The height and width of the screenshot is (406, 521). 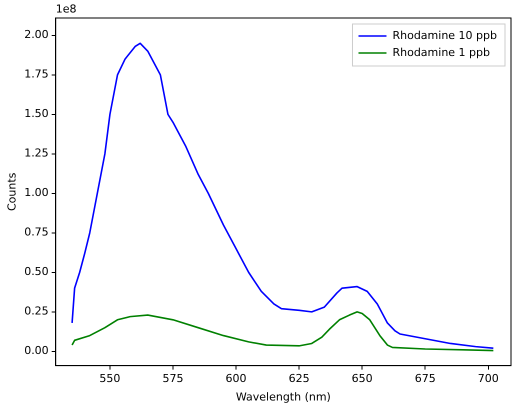 I want to click on legend-label: Rhodamine 1 ppb, so click(x=441, y=52).